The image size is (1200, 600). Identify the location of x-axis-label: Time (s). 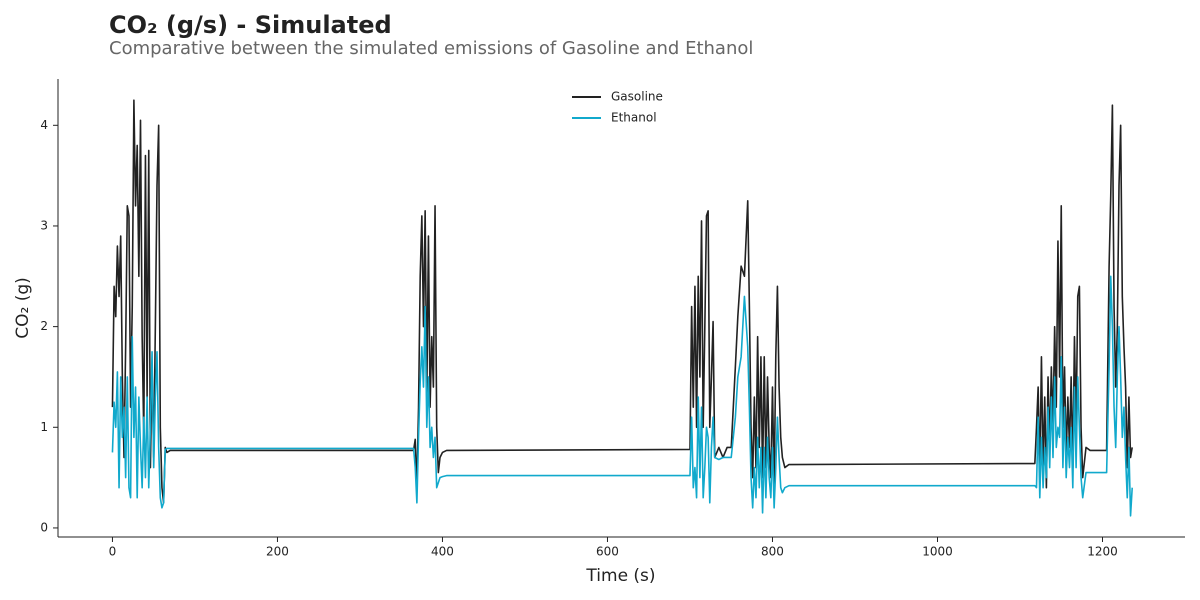
(620, 576).